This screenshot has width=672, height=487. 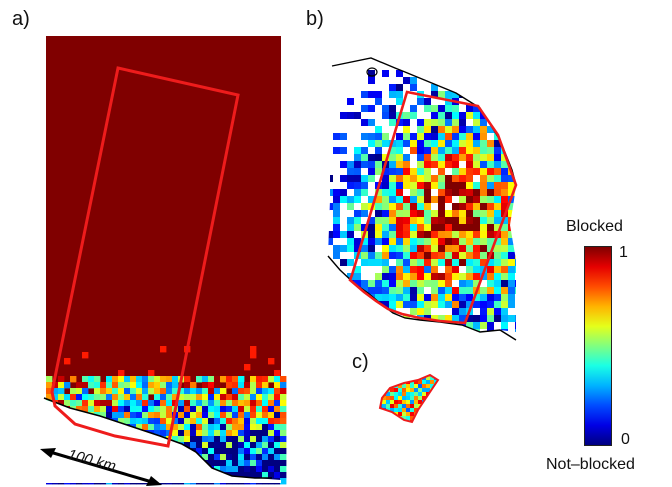 I want to click on panel-c-outline, so click(x=409, y=398).